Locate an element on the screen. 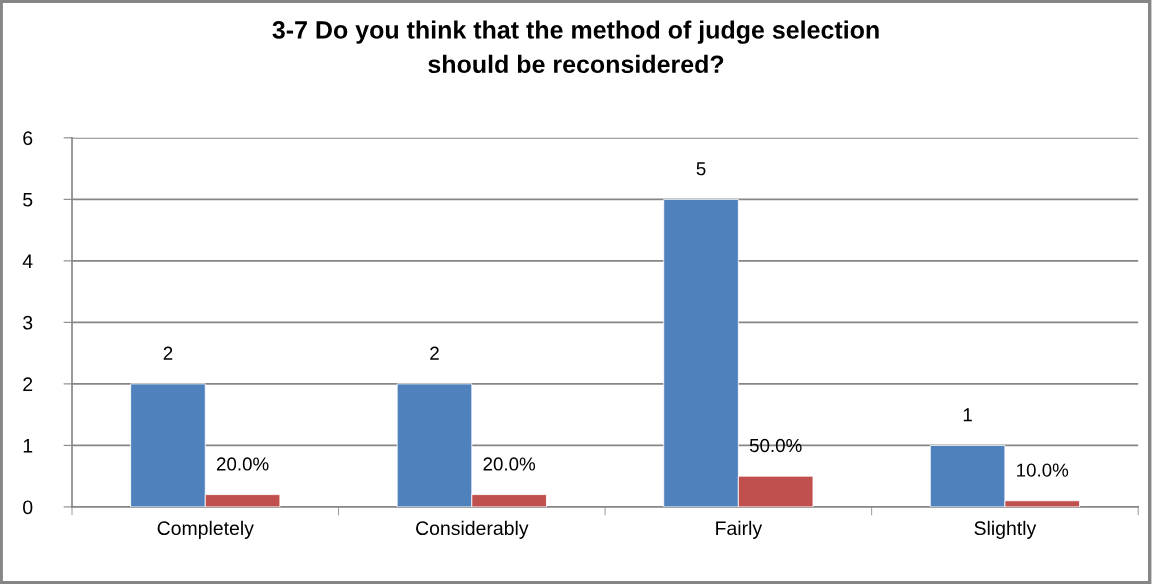 This screenshot has height=584, width=1152. x-tick-label: Slightly is located at coordinates (1005, 529).